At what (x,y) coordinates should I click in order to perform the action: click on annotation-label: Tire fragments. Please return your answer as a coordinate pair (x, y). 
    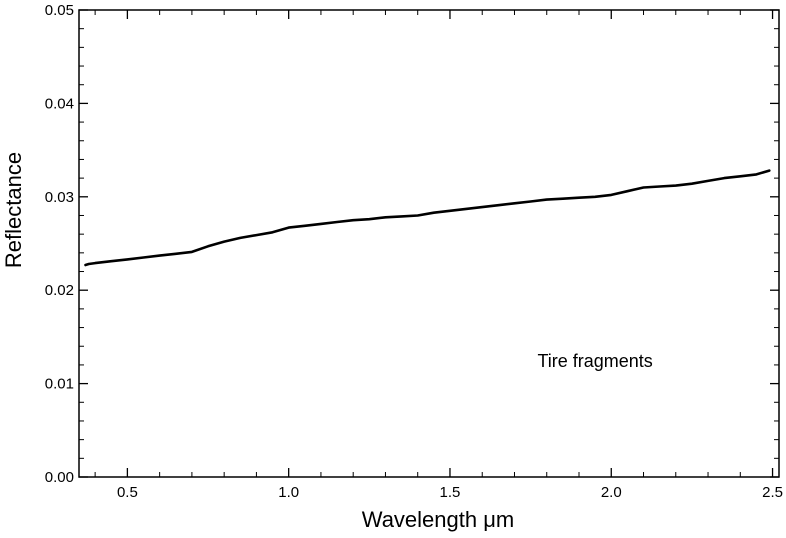
    Looking at the image, I should click on (594, 361).